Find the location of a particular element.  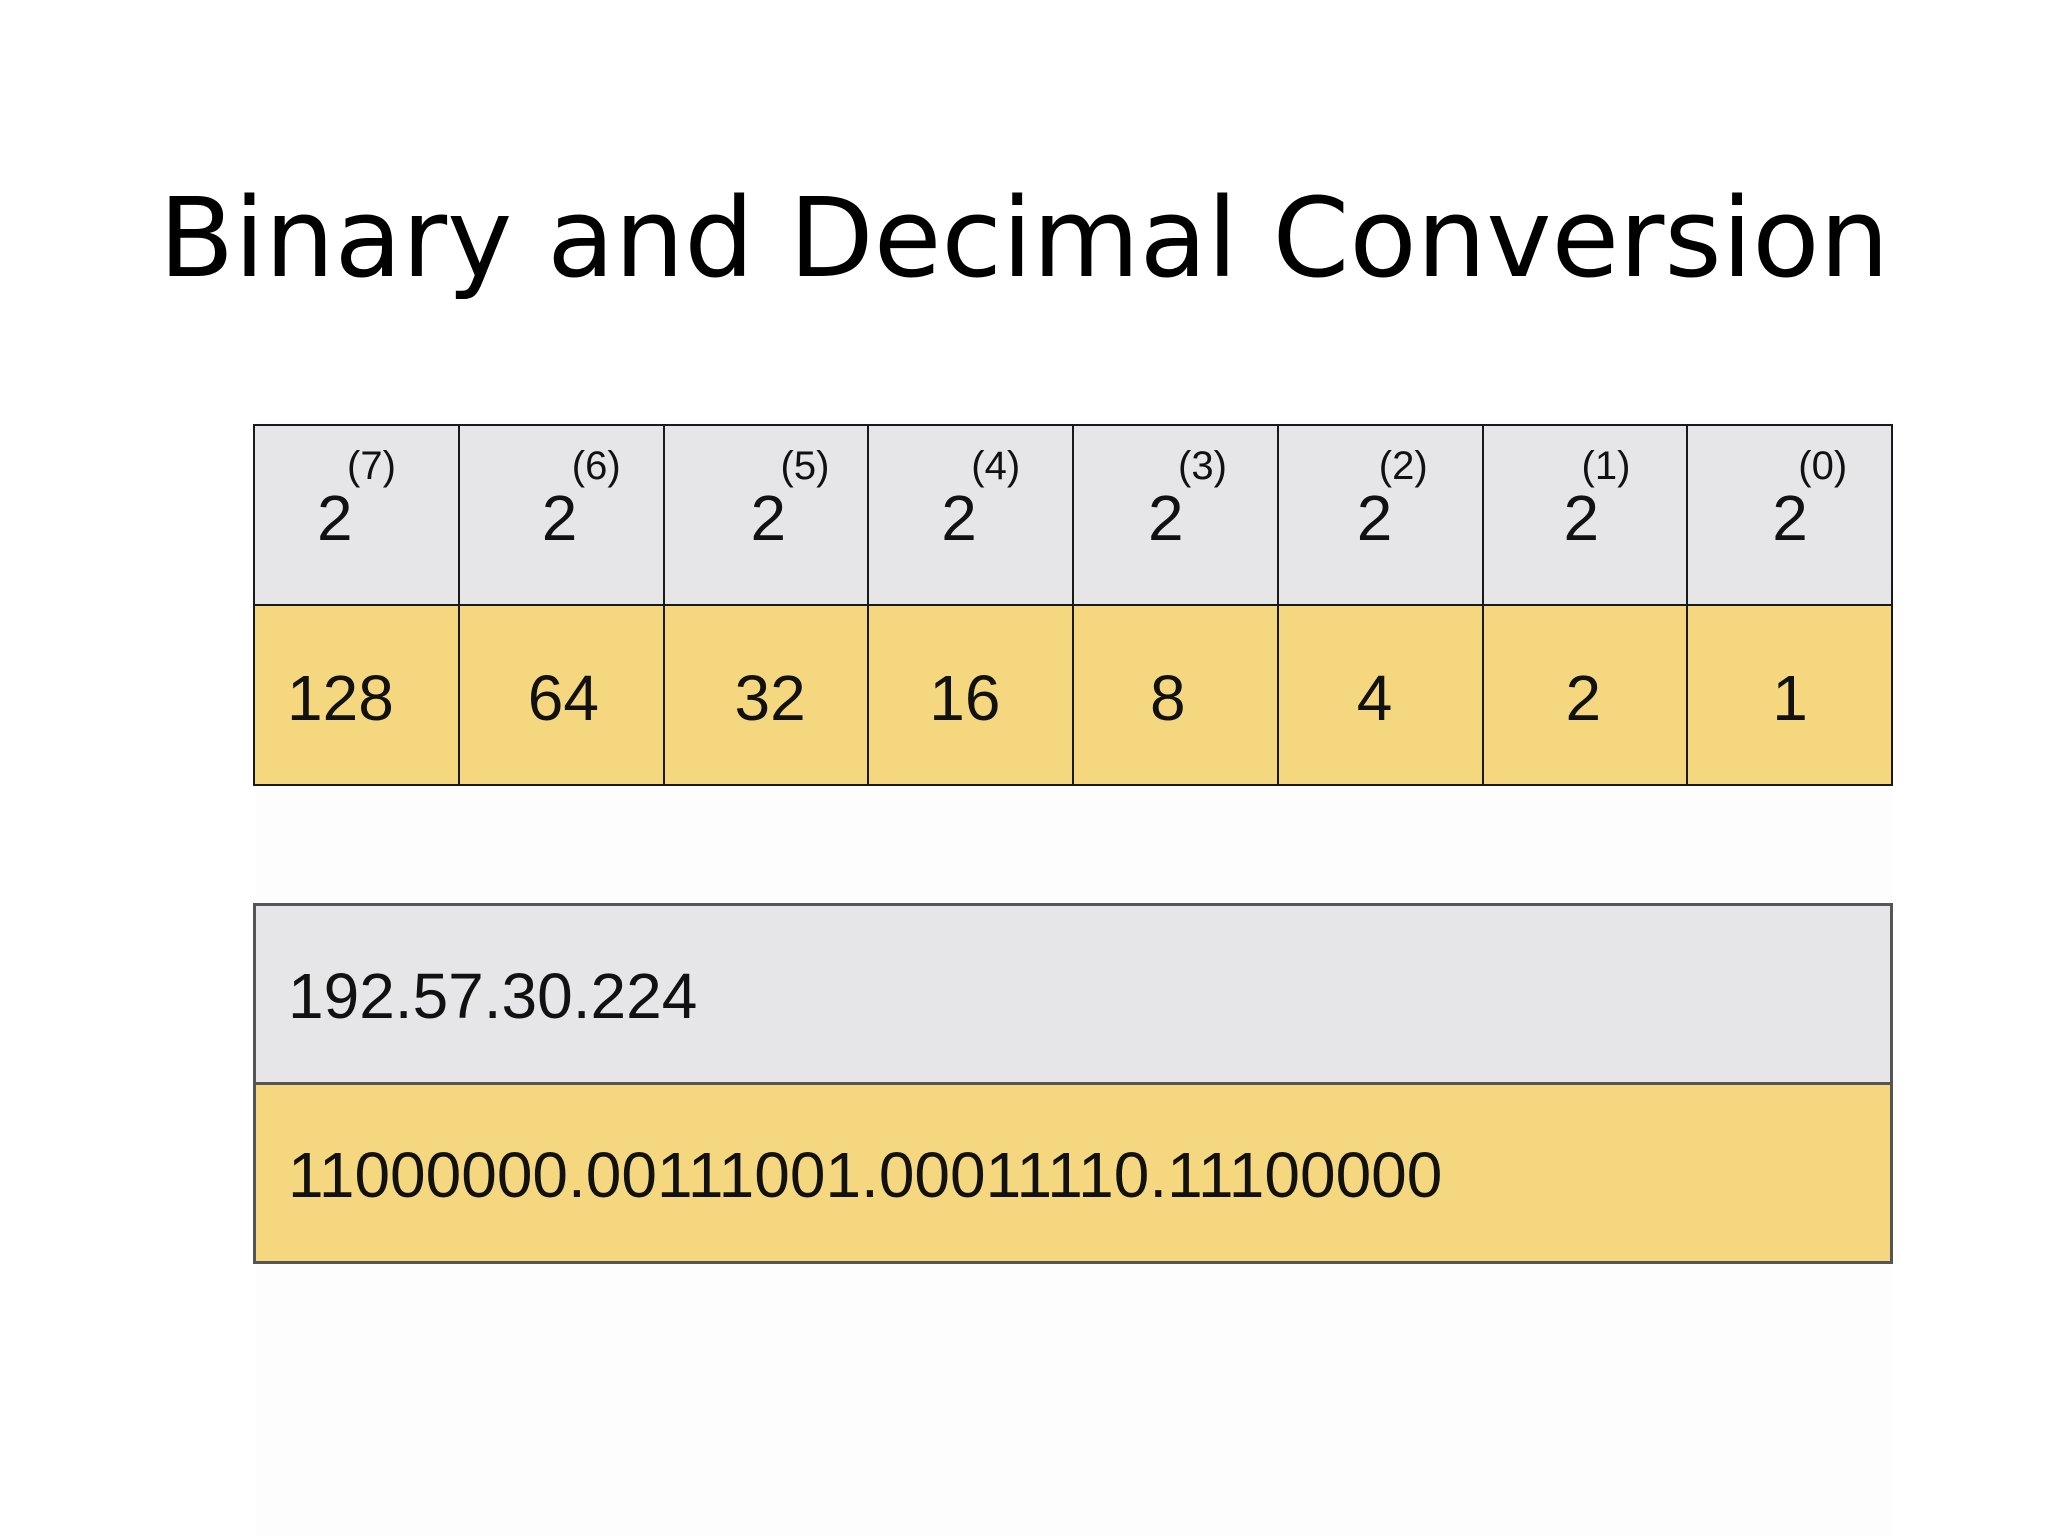

place-value: 64 is located at coordinates (563, 698).